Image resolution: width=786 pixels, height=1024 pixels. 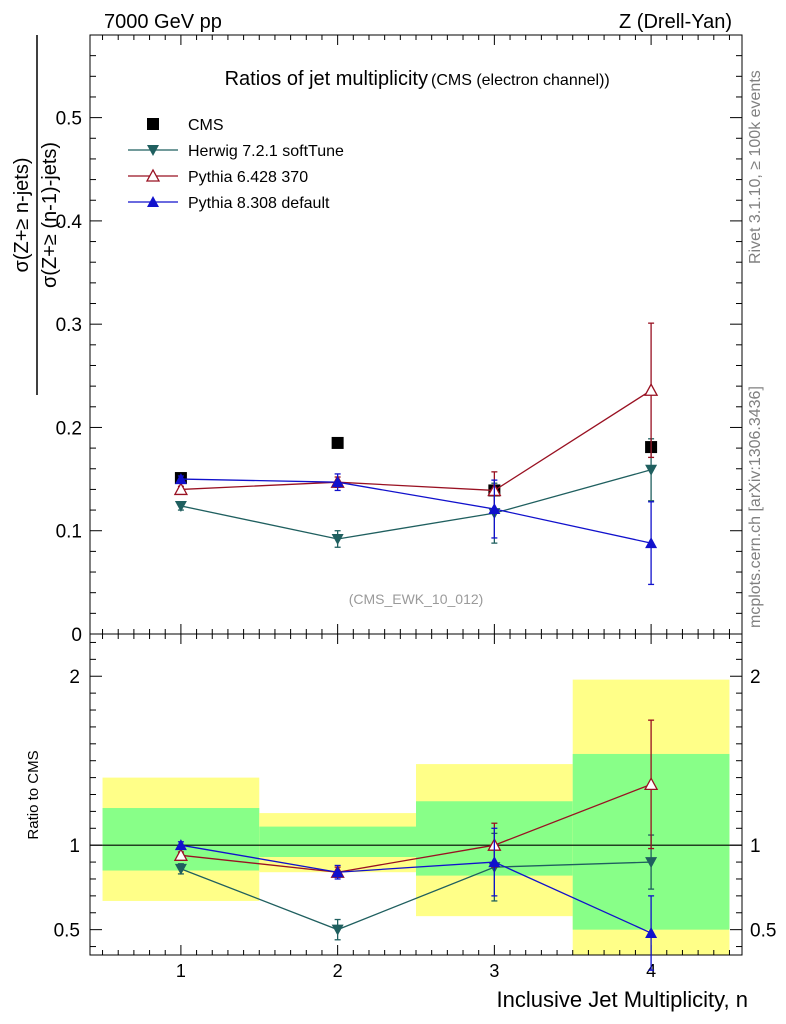 What do you see at coordinates (520, 80) in the screenshot?
I see `chart-subtitle: (CMS (electron channel))` at bounding box center [520, 80].